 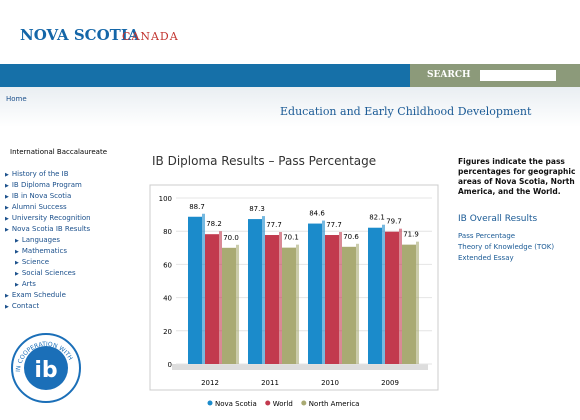 What do you see at coordinates (300, 367) in the screenshot?
I see `plot-floor` at bounding box center [300, 367].